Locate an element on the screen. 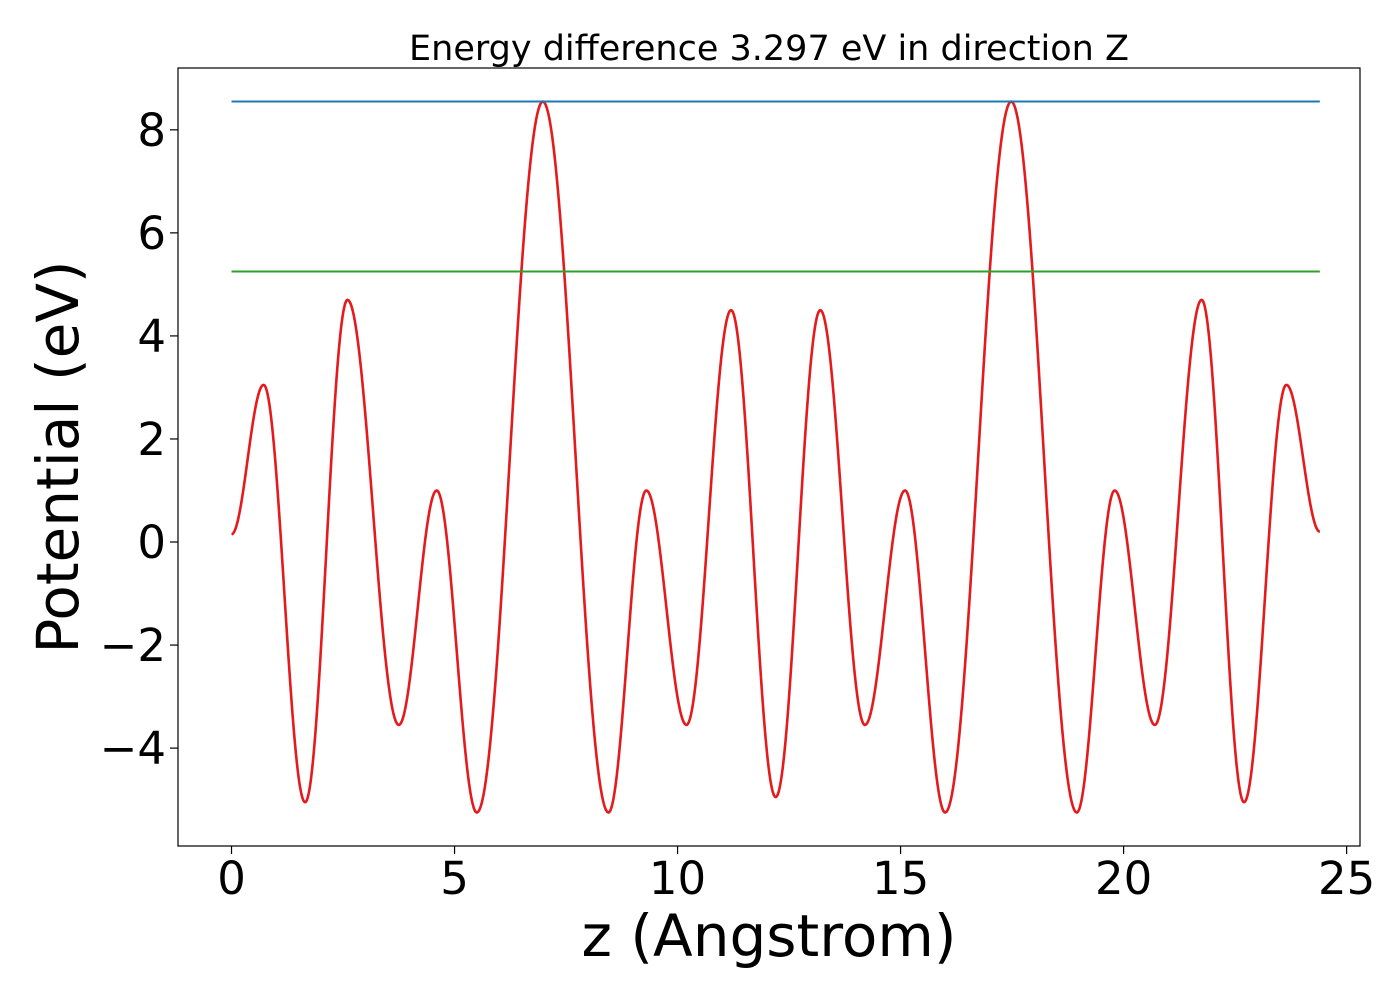  x-tick-label: 0 is located at coordinates (231, 878).